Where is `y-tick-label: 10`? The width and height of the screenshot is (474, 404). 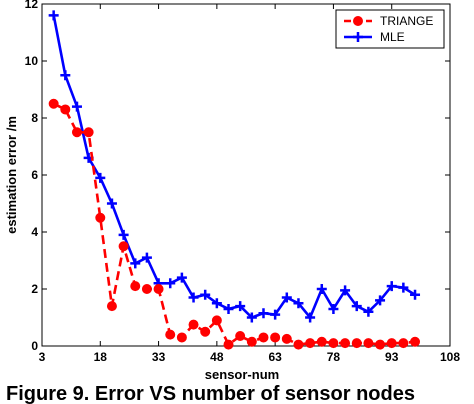 y-tick-label: 10 is located at coordinates (32, 61).